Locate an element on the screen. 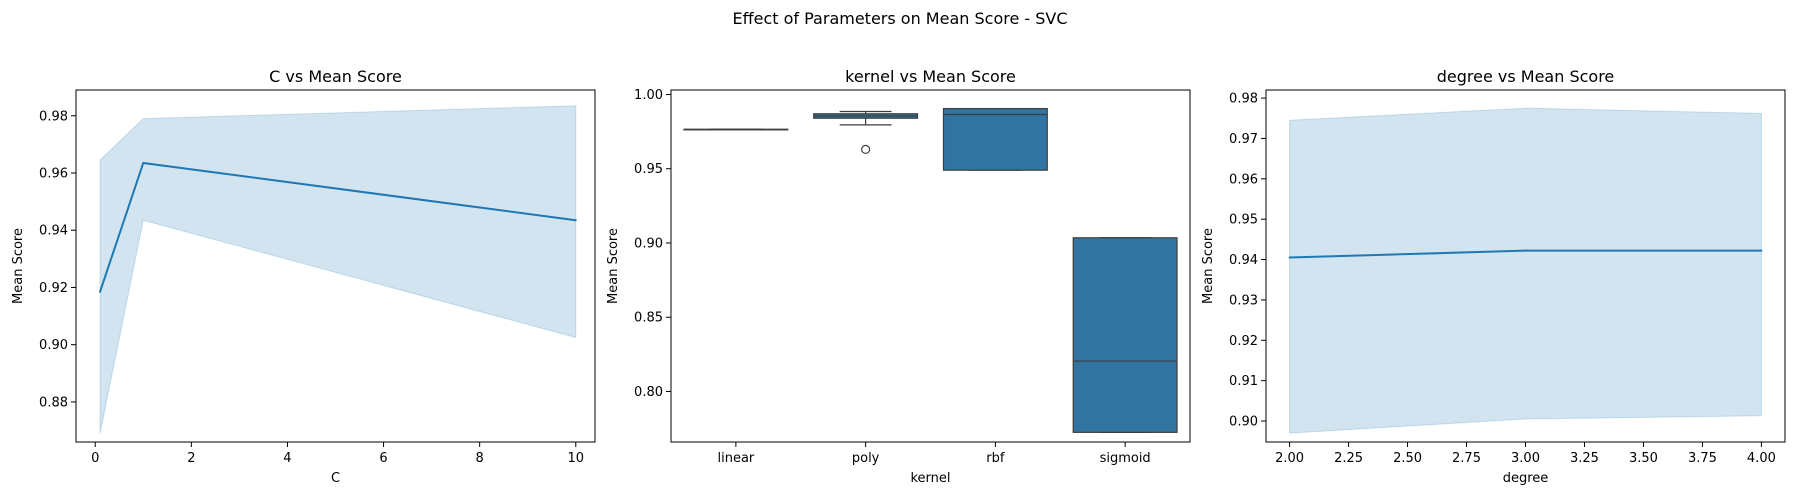  x-axis-label: kernel is located at coordinates (930, 478).